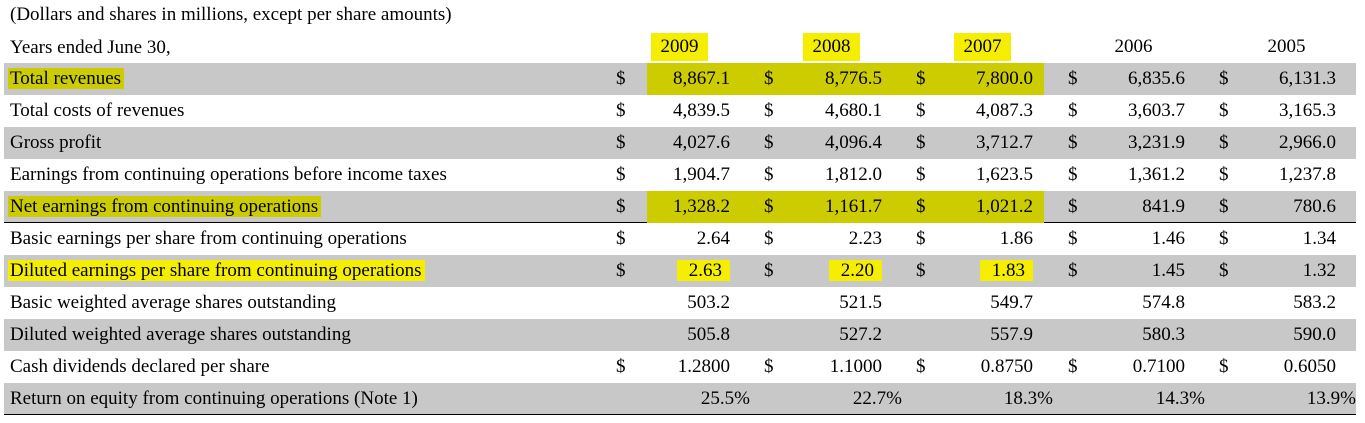 The image size is (1365, 423). What do you see at coordinates (1314, 206) in the screenshot?
I see `cell-value-2005: 780.6` at bounding box center [1314, 206].